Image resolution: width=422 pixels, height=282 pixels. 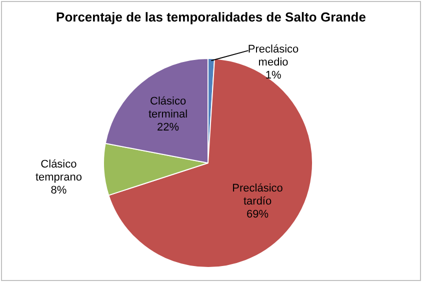 What do you see at coordinates (257, 214) in the screenshot?
I see `data-label: 69%` at bounding box center [257, 214].